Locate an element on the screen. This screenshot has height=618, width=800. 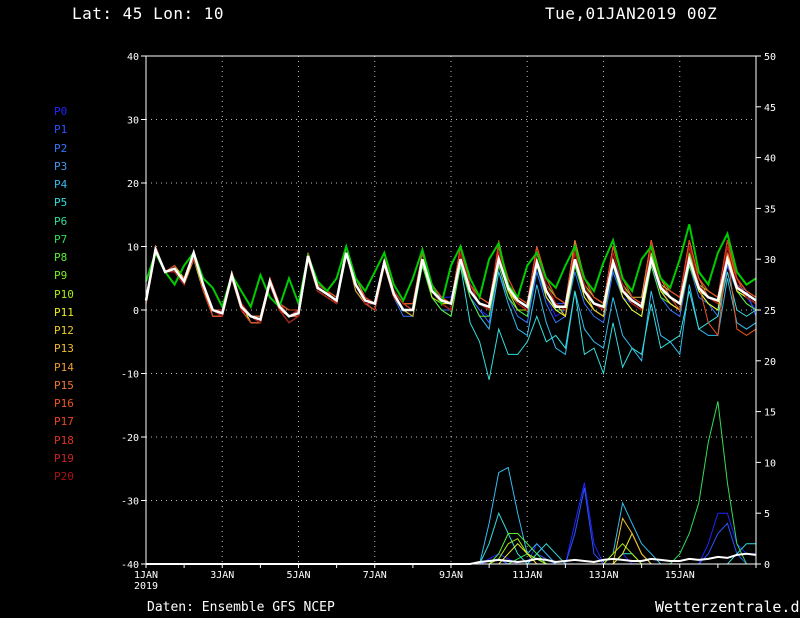
legend-item-p3: P3 is located at coordinates (61, 166).